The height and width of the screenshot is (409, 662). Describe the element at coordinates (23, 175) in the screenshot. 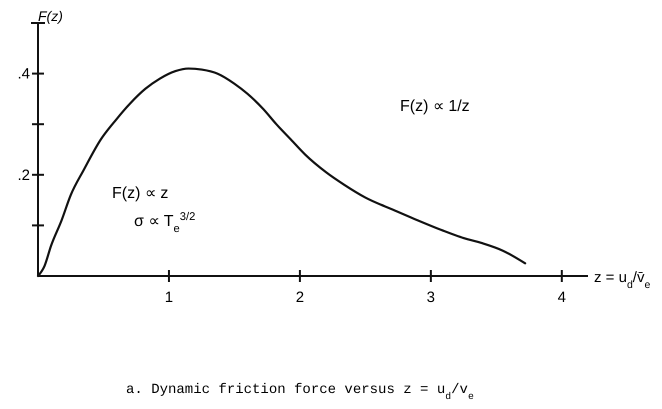

I see `y-tick-label: .2` at that location.